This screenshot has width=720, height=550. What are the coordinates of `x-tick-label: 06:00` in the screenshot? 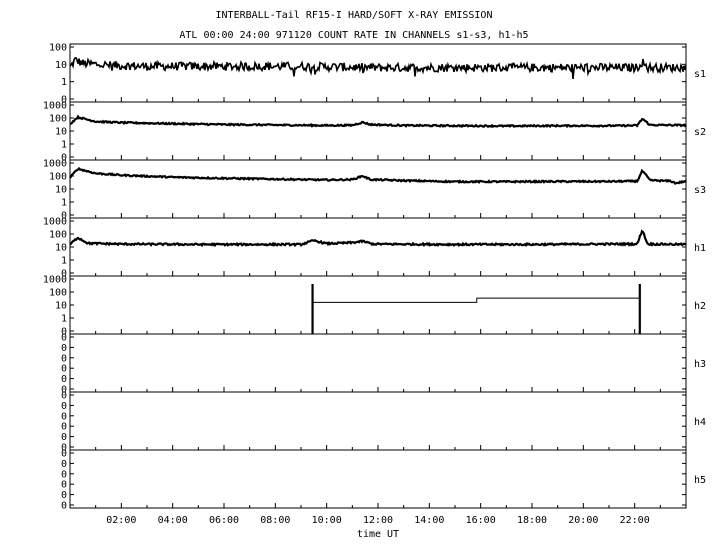 It's located at (224, 520).